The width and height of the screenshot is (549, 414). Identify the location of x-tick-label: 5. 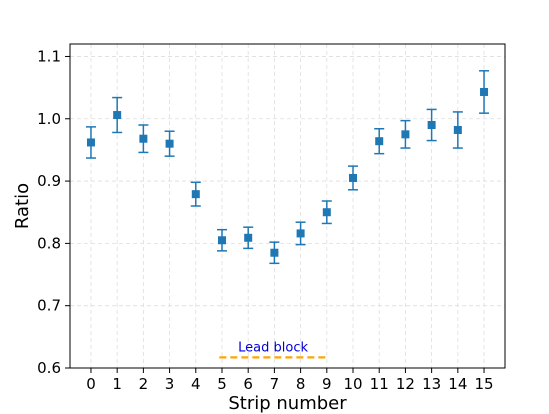
(222, 384).